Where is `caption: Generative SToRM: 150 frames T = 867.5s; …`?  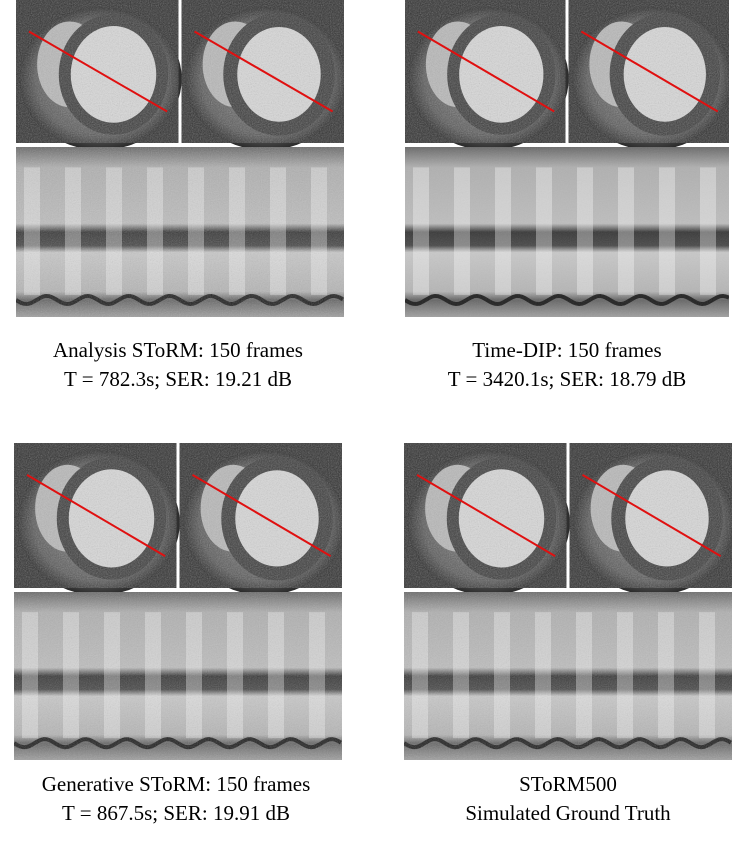
caption: Generative SToRM: 150 frames T = 867.5s; … is located at coordinates (178, 799).